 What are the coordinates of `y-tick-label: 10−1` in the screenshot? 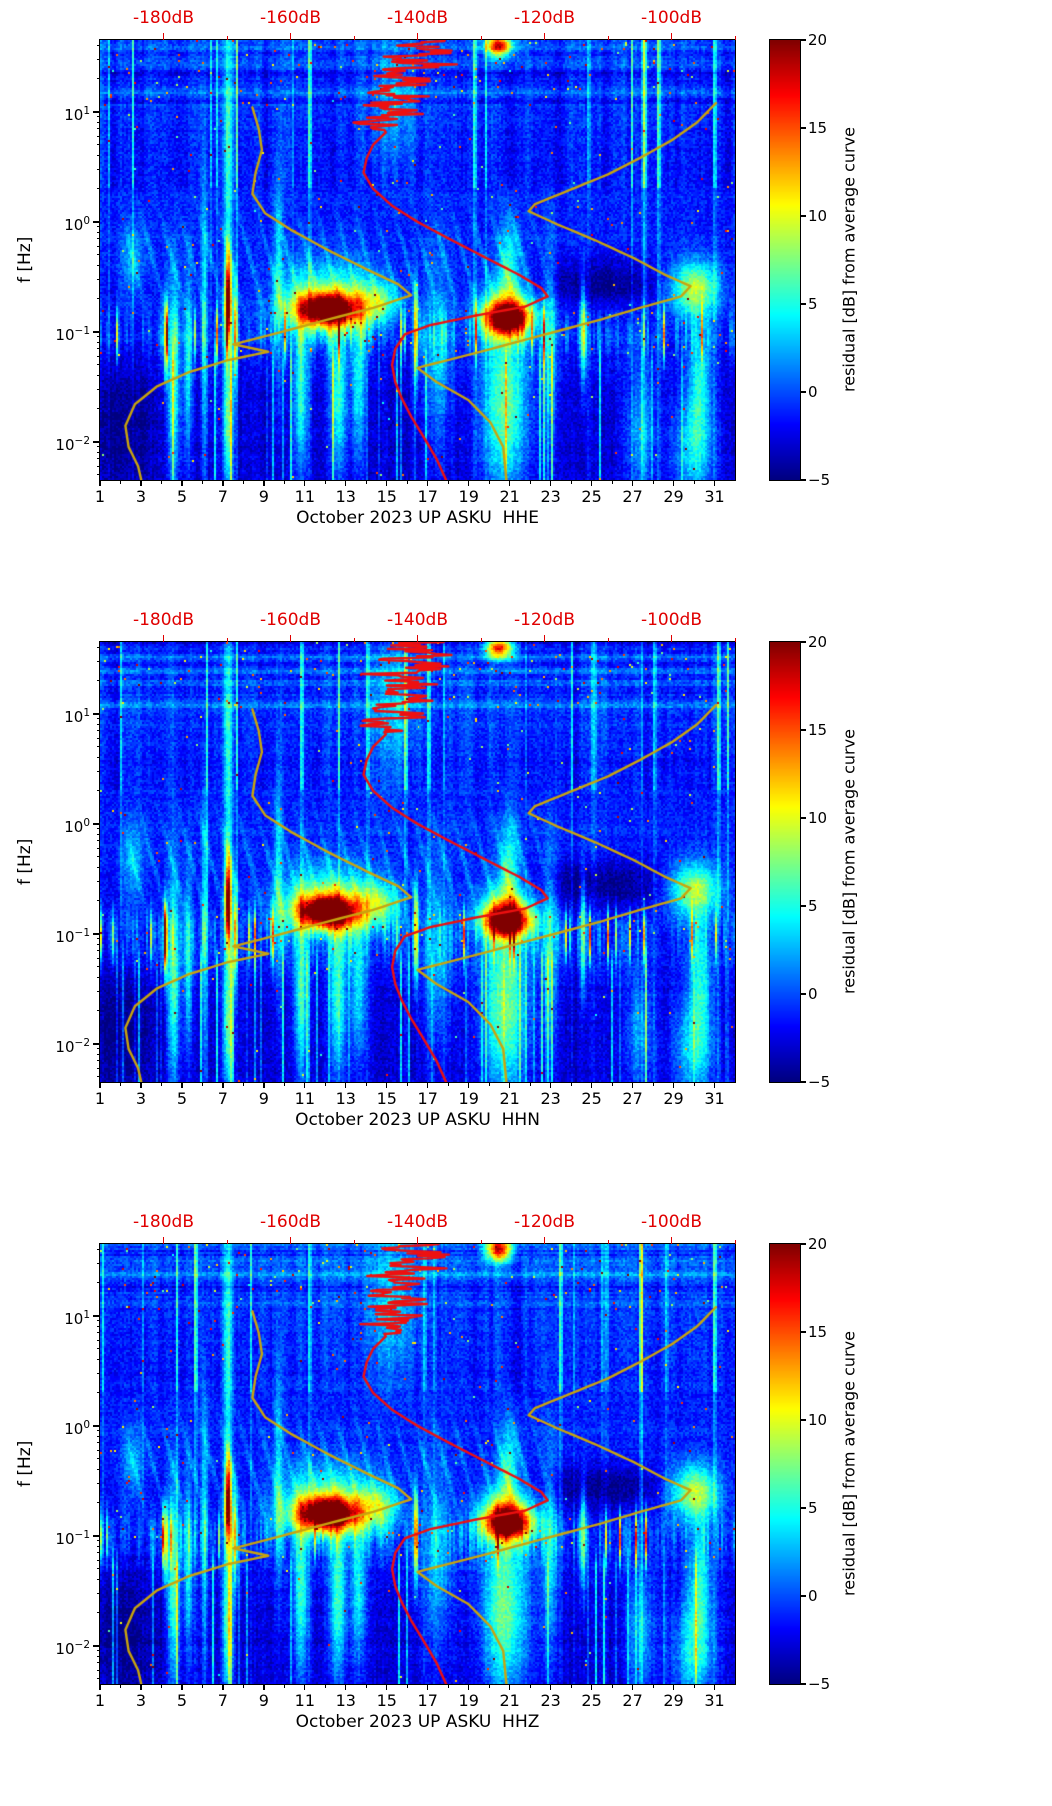 It's located at (72, 936).